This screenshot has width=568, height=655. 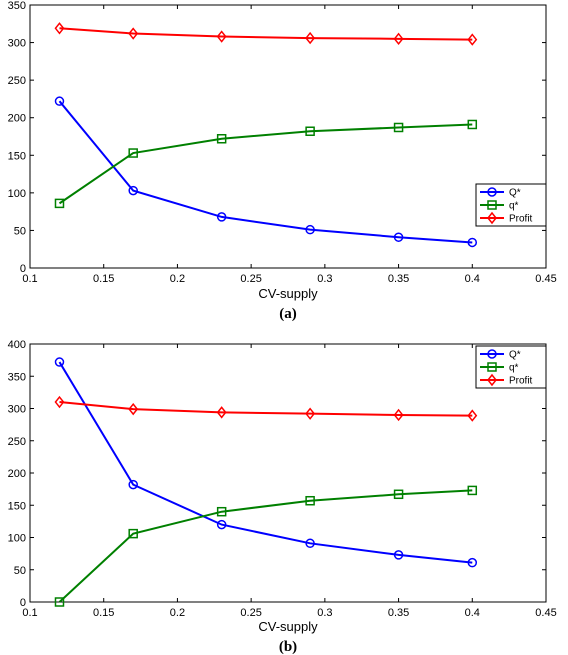 I want to click on y-tick-label: 400, so click(x=17, y=345).